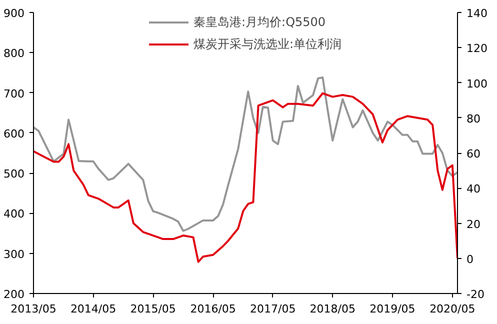 The height and width of the screenshot is (324, 497). What do you see at coordinates (473, 189) in the screenshot?
I see `y2-tick-label: 40` at bounding box center [473, 189].